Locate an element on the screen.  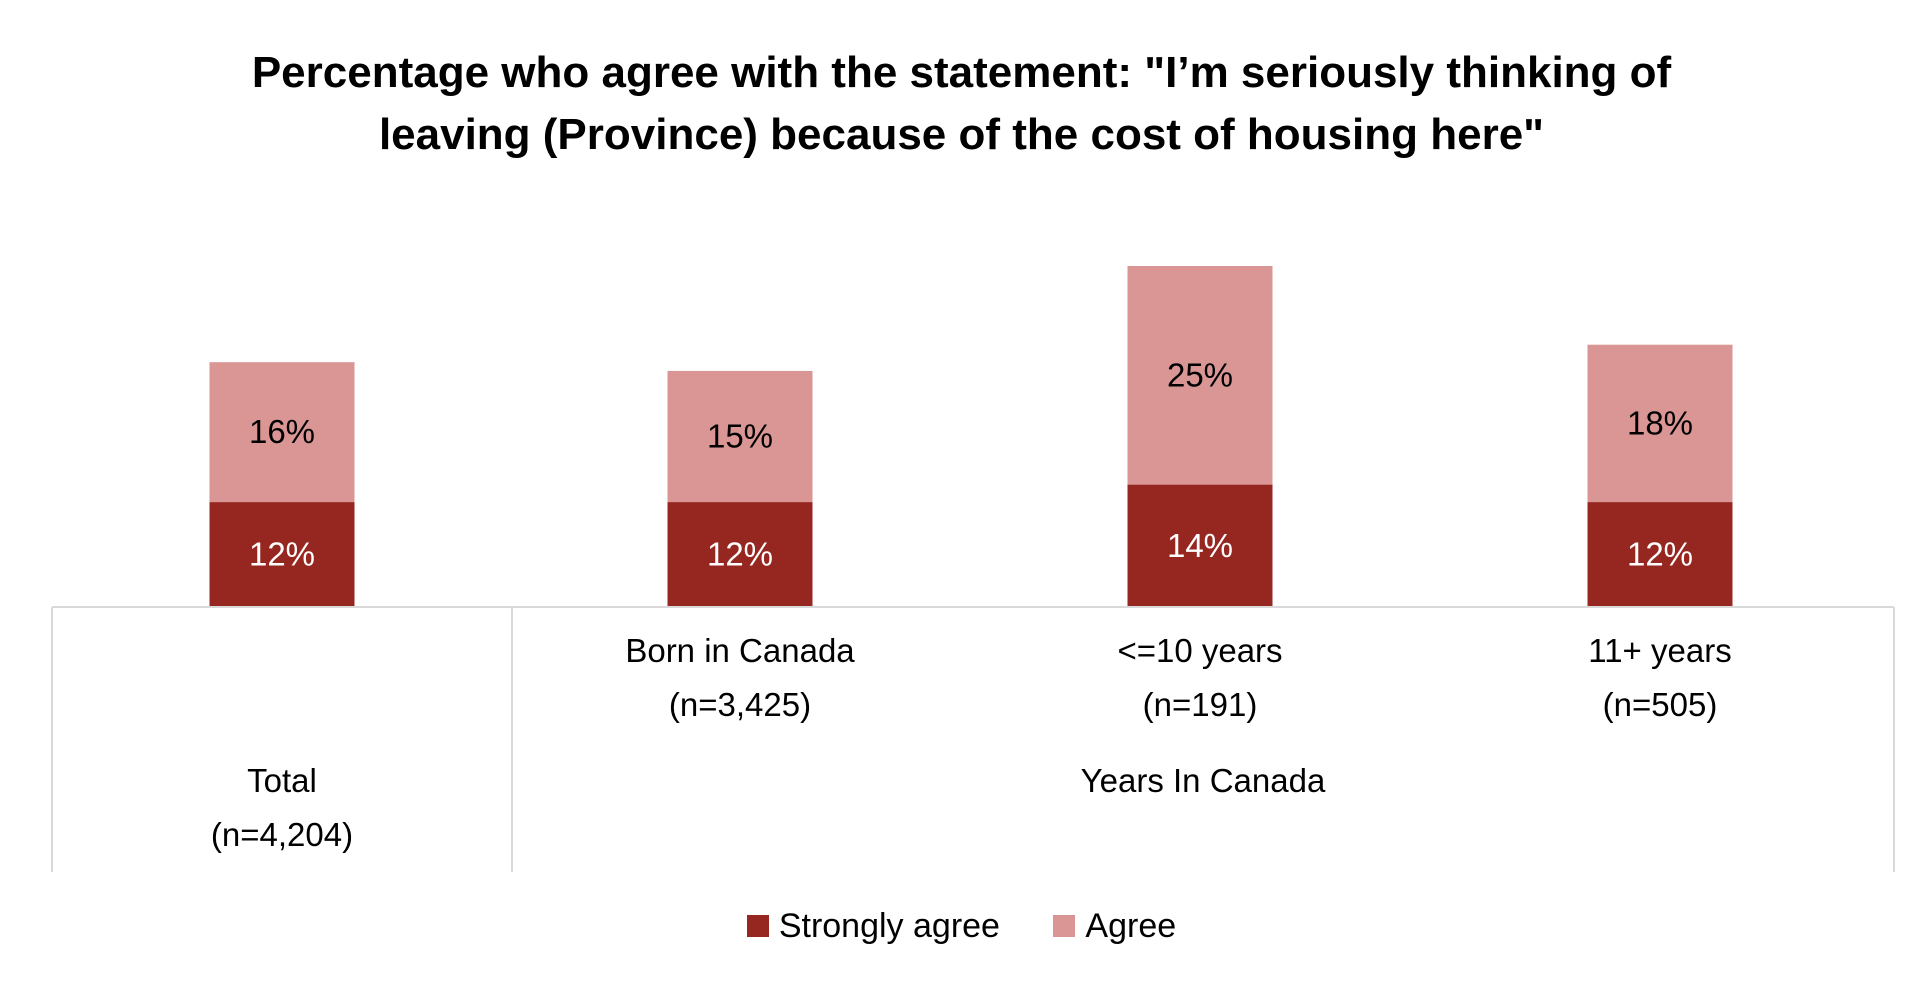
legend-item-strongly-agree: Strongly agree is located at coordinates (873, 926).